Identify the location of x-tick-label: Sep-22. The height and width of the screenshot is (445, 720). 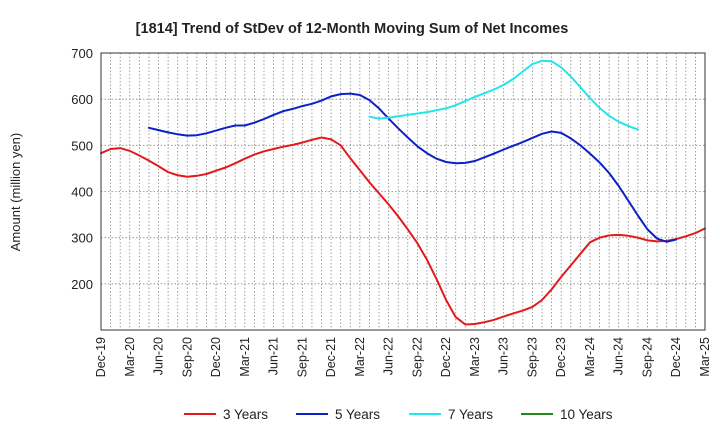
(417, 357).